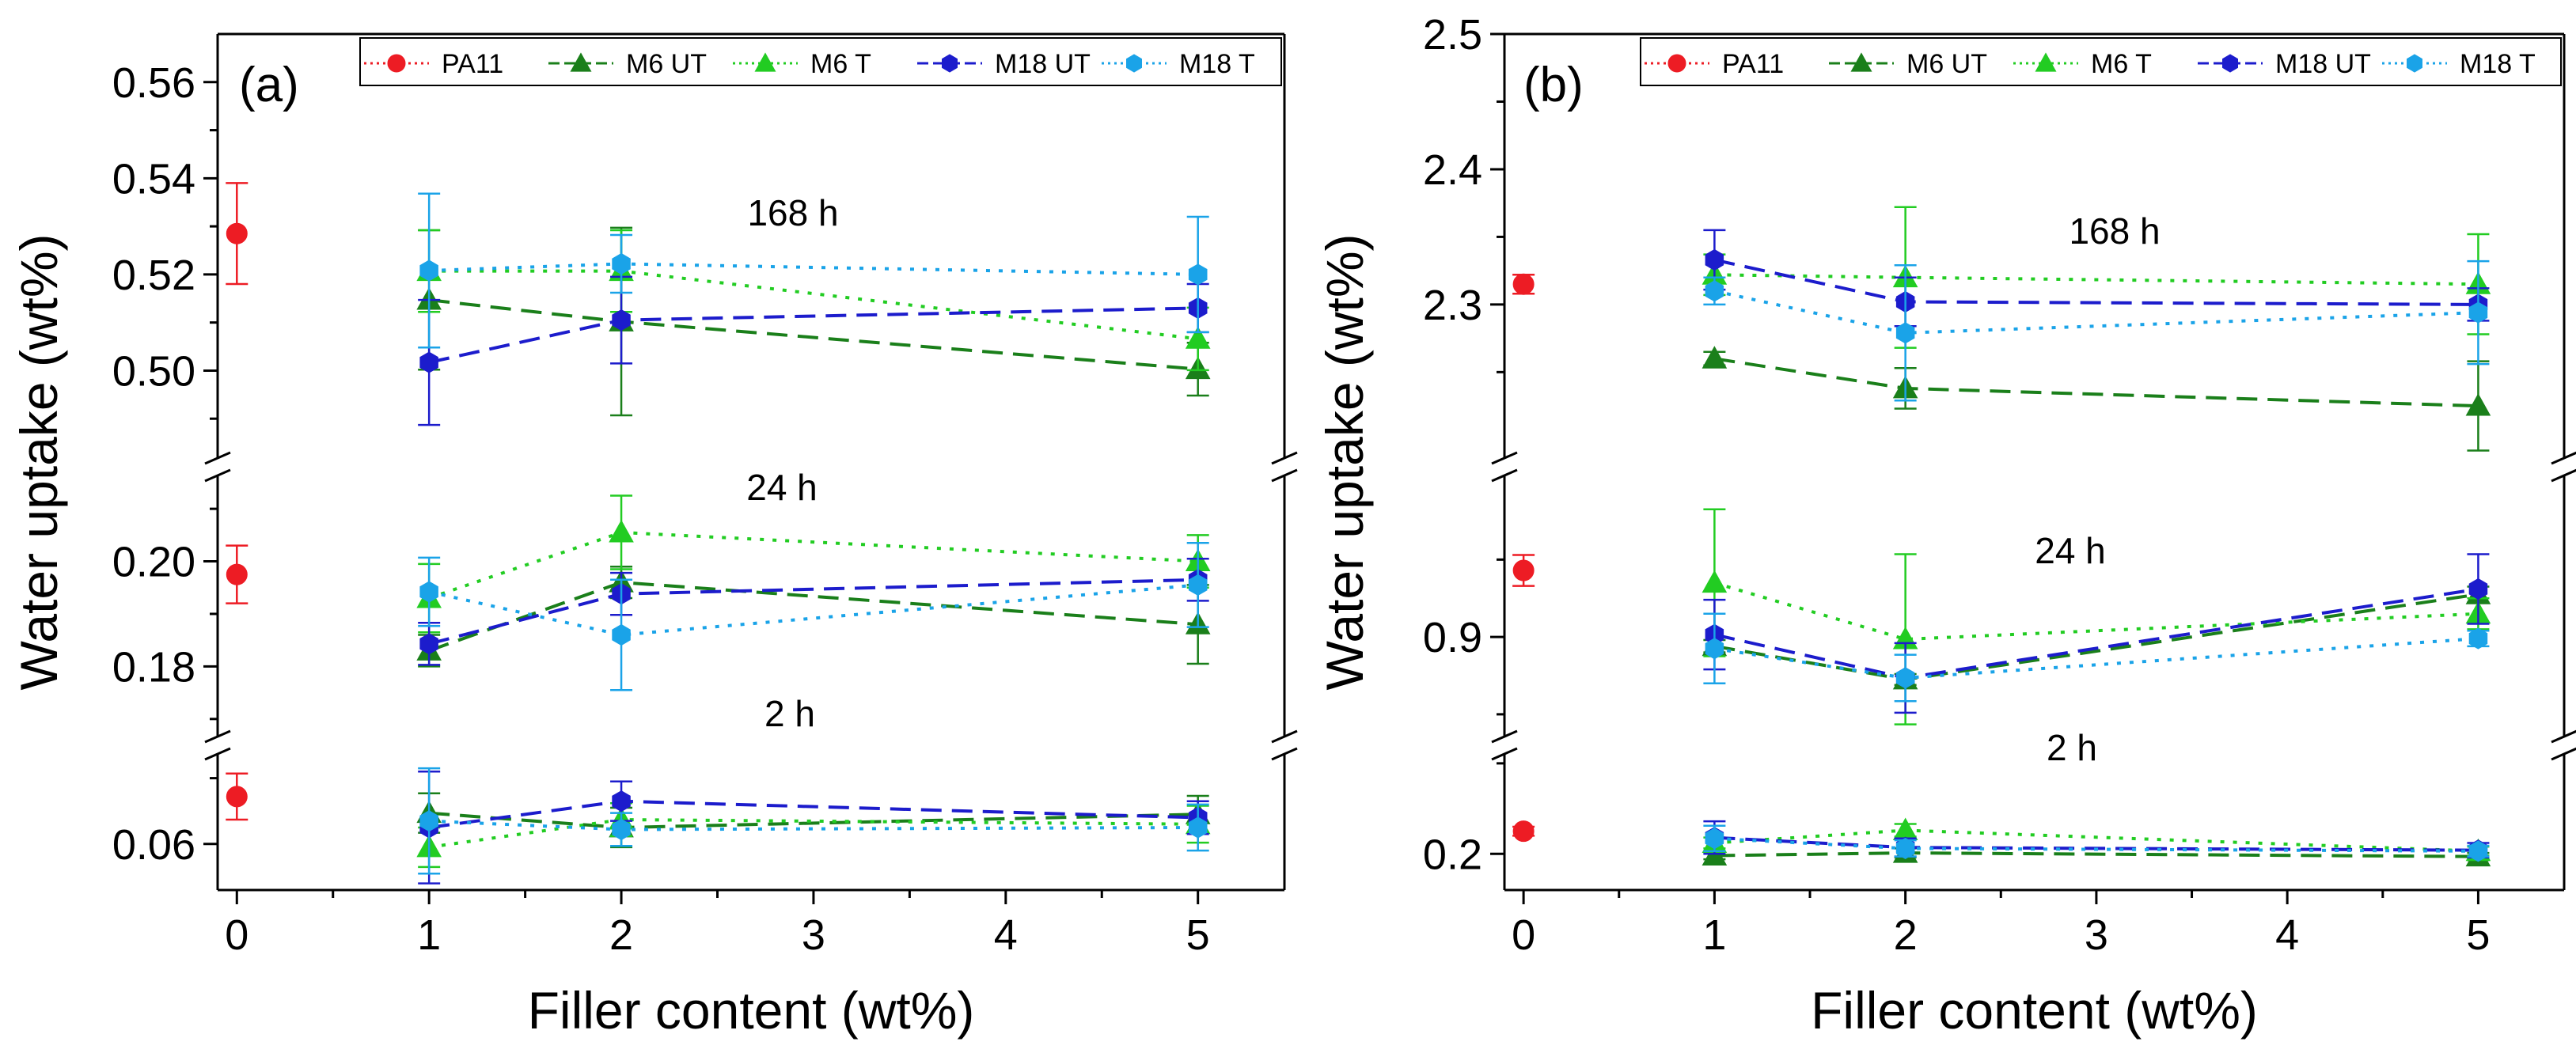  Describe the element at coordinates (2287, 935) in the screenshot. I see `panel-b-xtick-label: 4` at that location.